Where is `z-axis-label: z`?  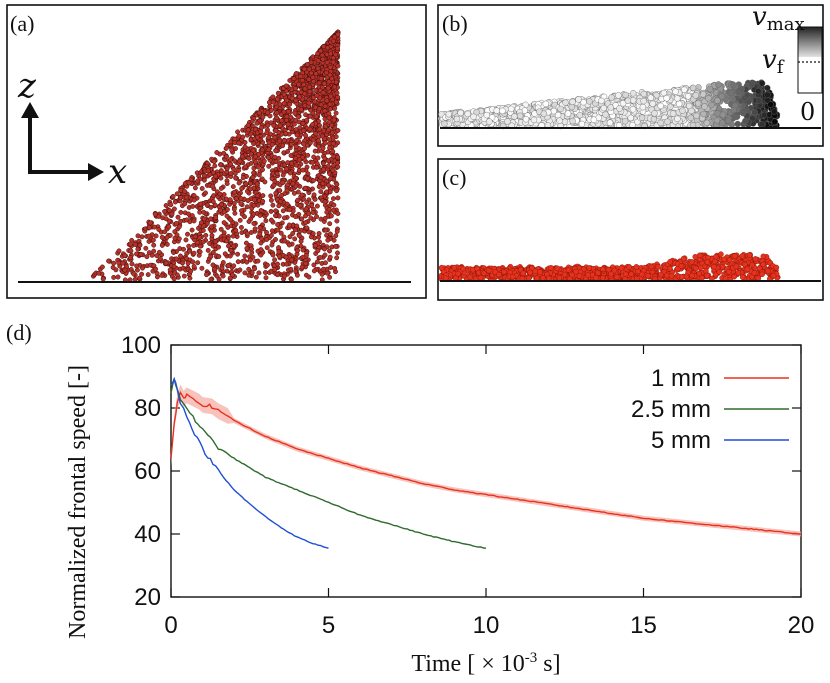 z-axis-label: z is located at coordinates (27, 86).